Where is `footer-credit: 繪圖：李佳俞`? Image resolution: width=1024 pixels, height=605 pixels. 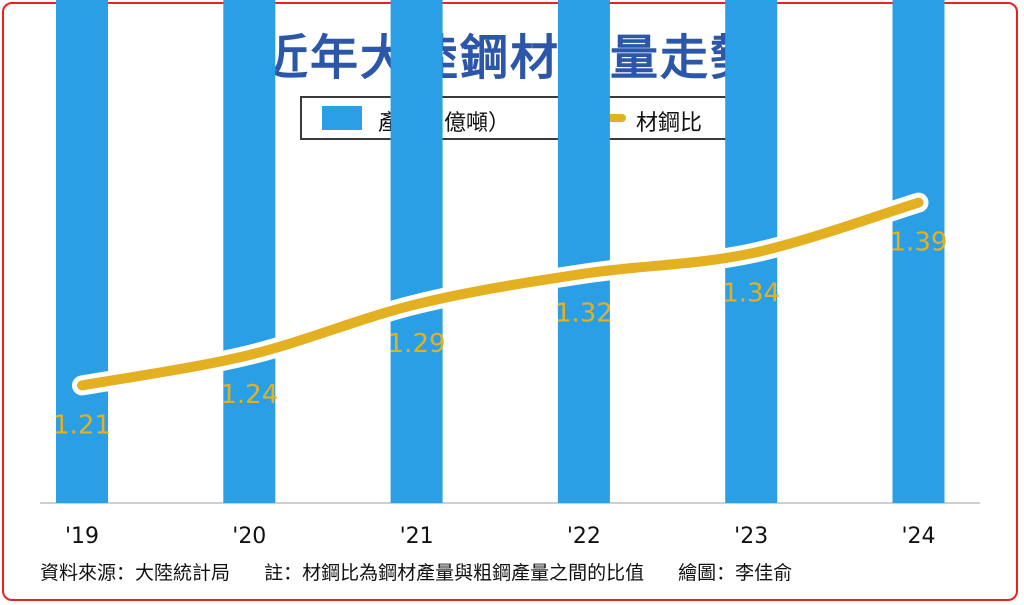
footer-credit: 繪圖：李佳俞 is located at coordinates (735, 573).